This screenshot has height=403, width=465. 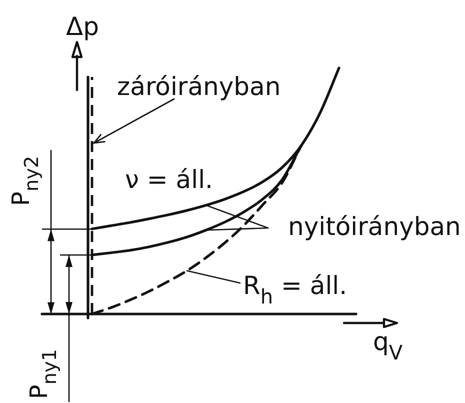 I want to click on annotation: ν = áll., so click(x=169, y=179).